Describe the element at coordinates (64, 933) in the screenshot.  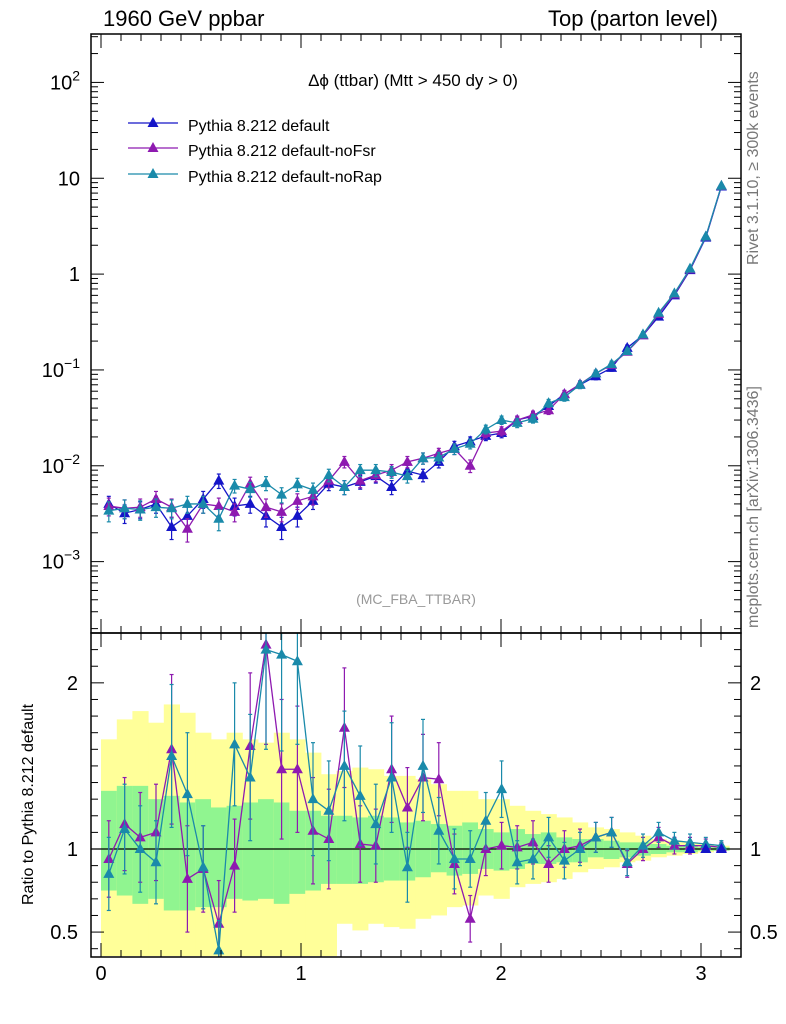
I see `ratio-y-tick-label: 0.5` at that location.